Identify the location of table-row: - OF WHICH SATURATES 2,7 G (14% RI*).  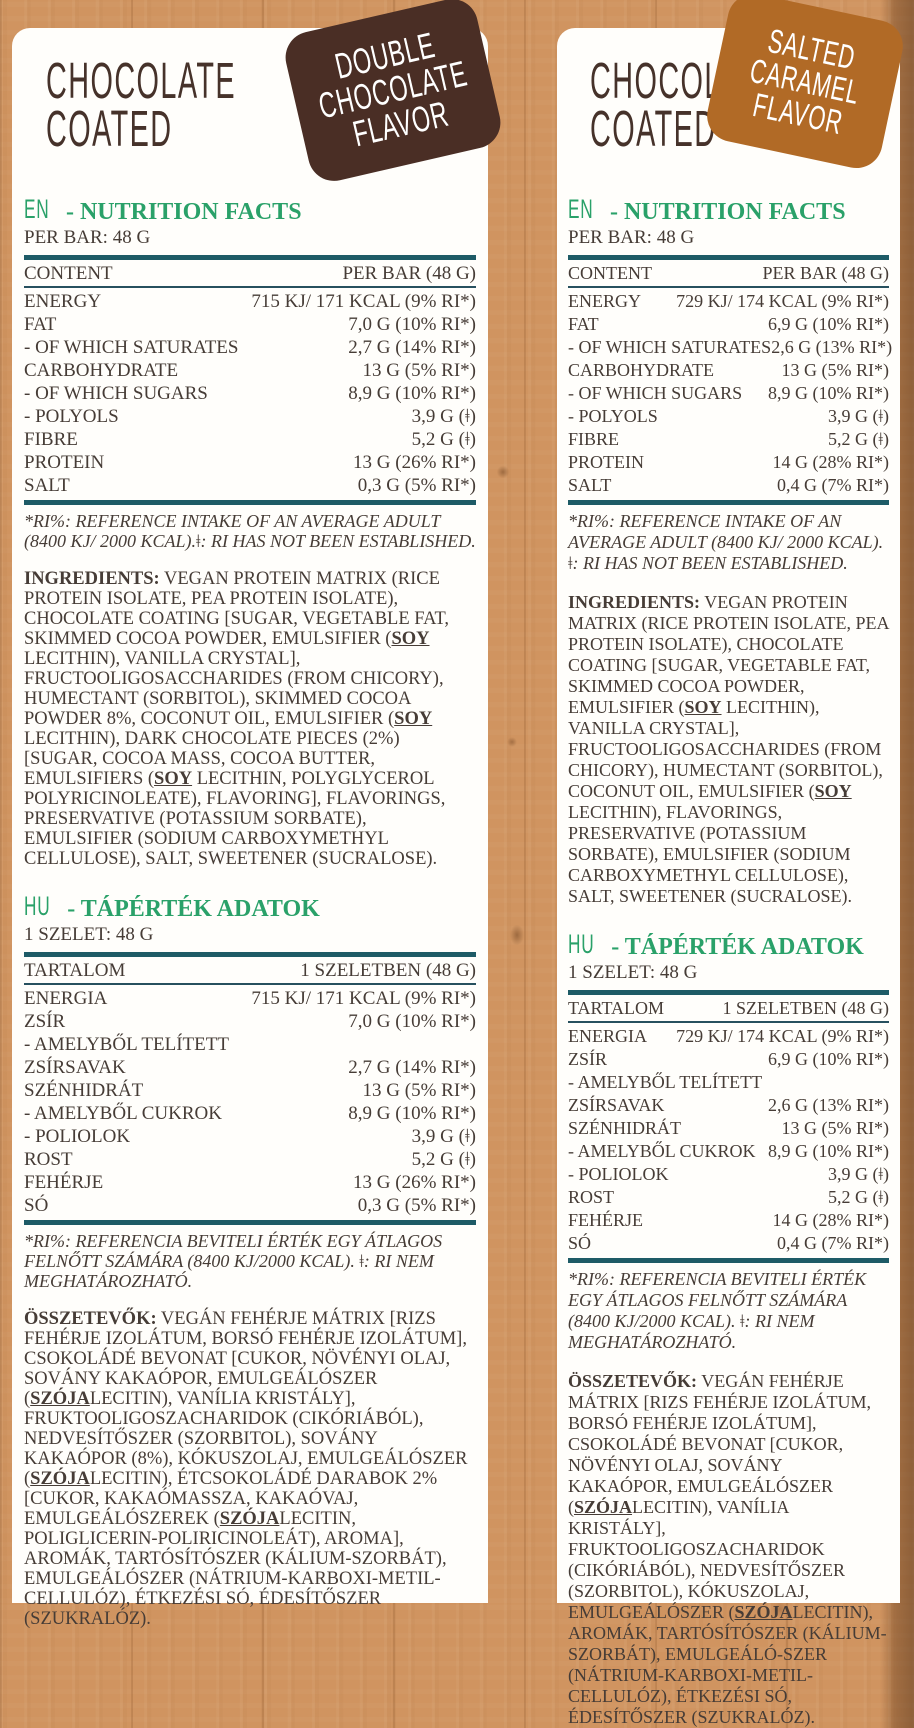
(250, 347).